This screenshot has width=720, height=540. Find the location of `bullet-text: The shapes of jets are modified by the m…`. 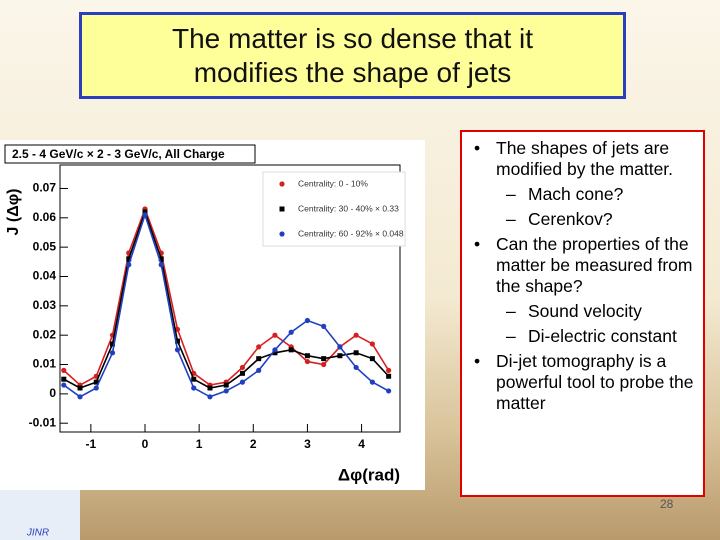

bullet-text: The shapes of jets are modified by the m… is located at coordinates (585, 158).